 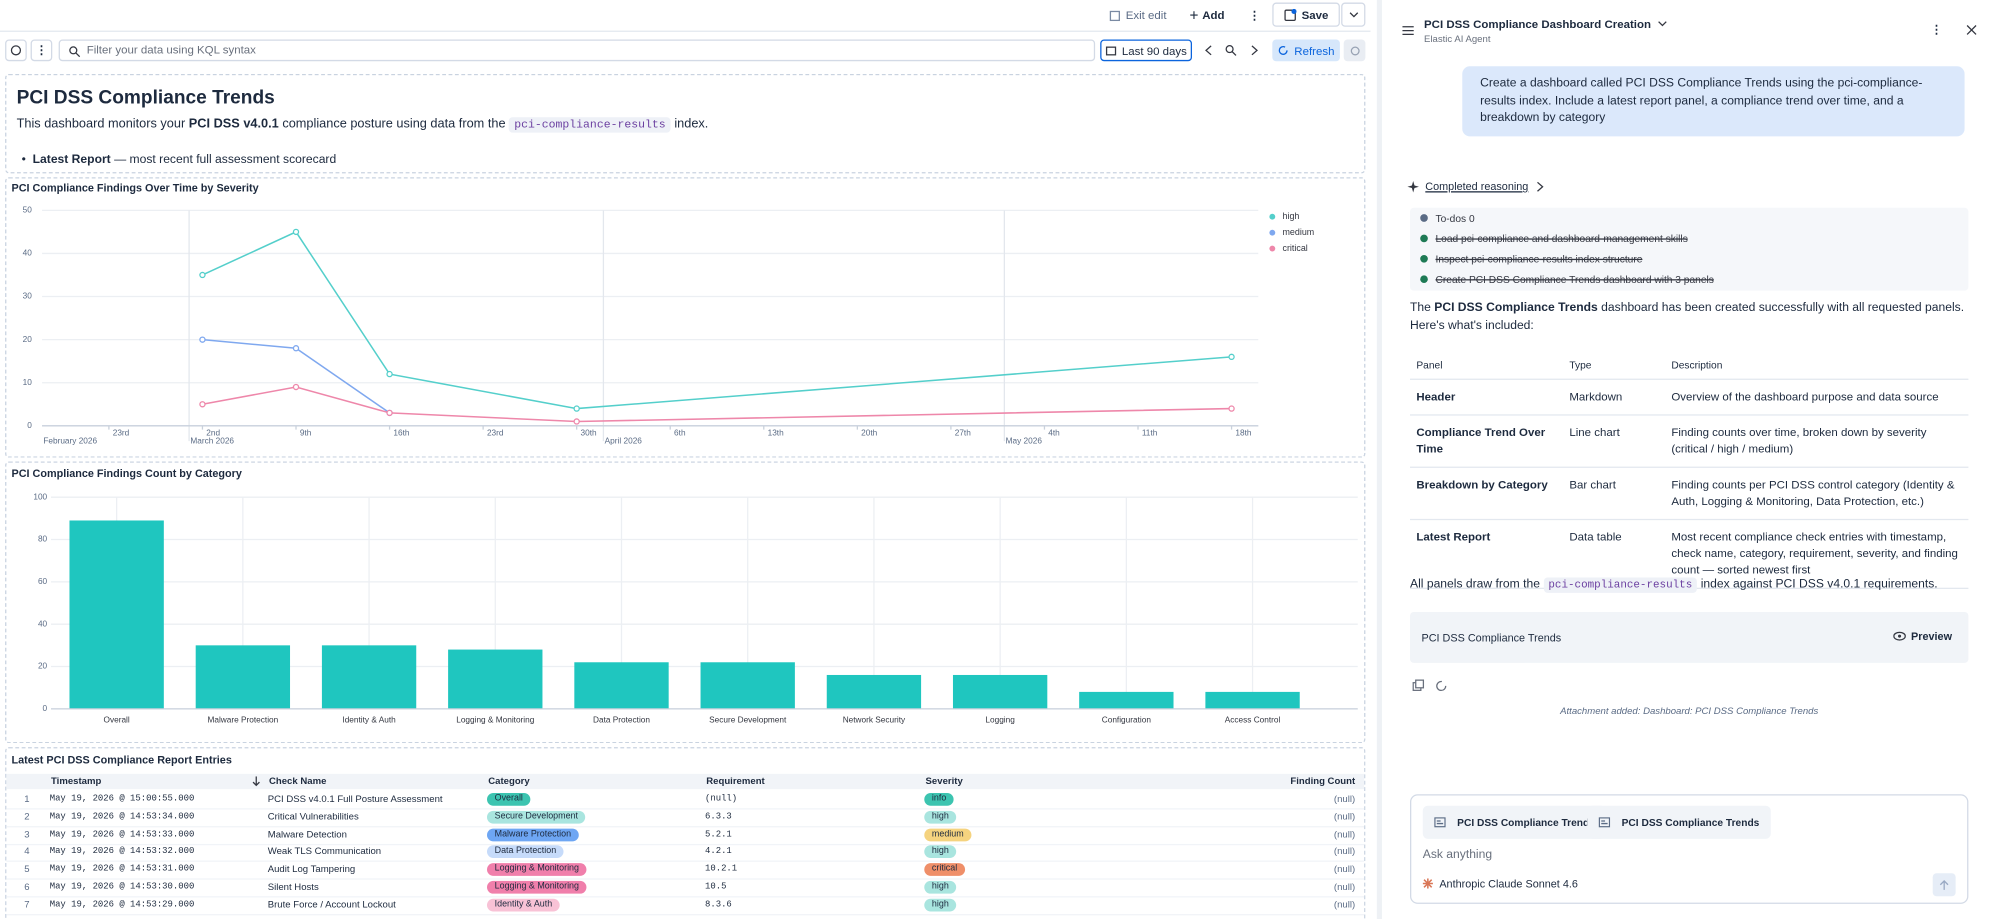 What do you see at coordinates (27, 816) in the screenshot?
I see `cell: 2` at bounding box center [27, 816].